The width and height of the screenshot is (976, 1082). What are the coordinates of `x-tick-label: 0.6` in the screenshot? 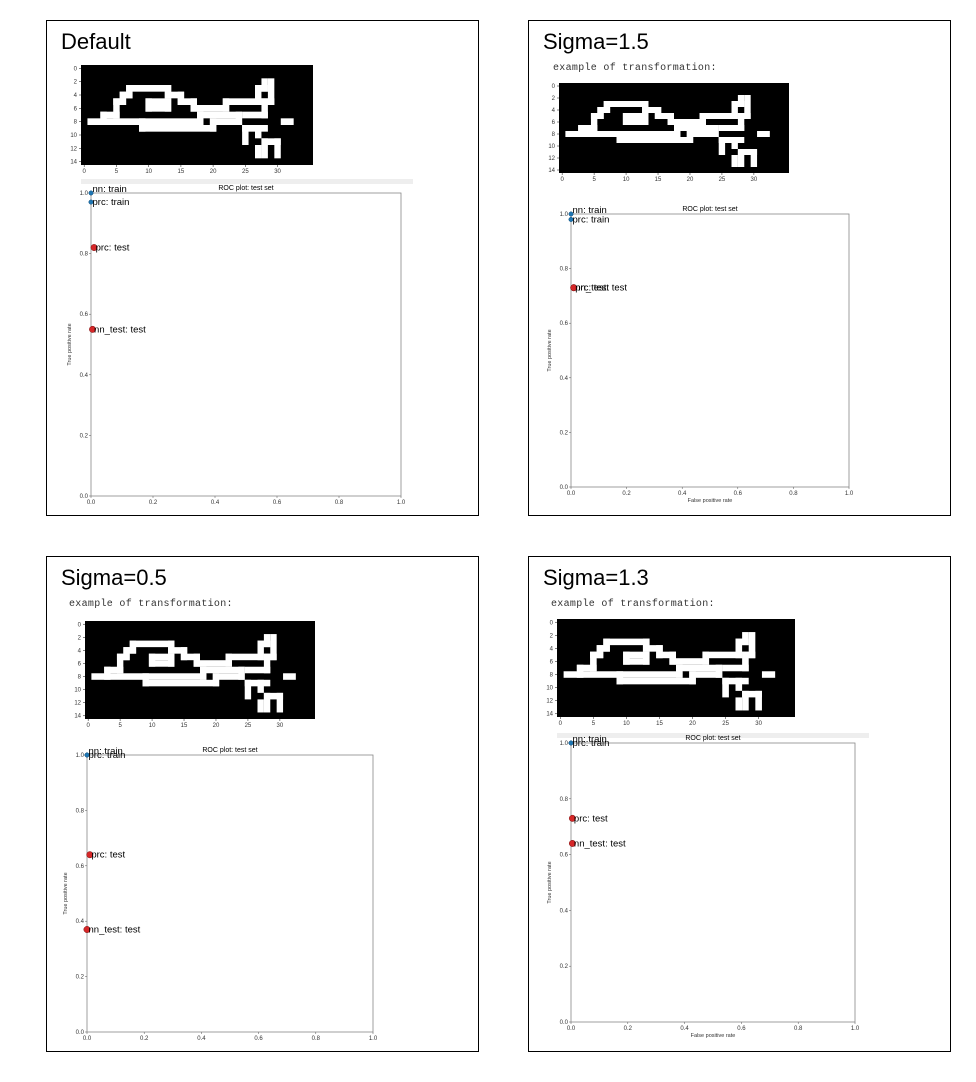 It's located at (738, 494).